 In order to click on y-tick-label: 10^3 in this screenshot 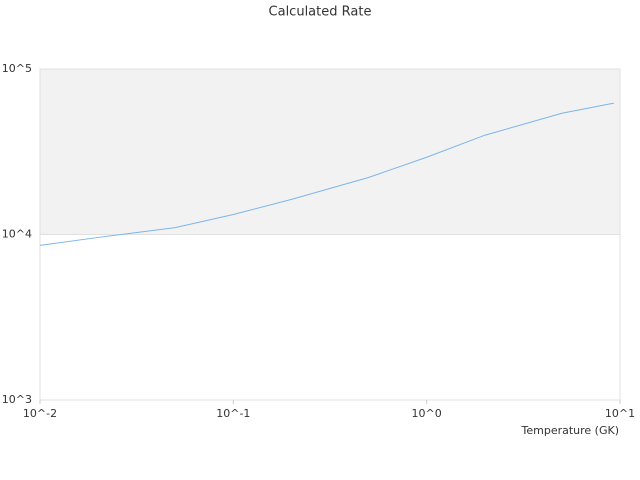, I will do `click(17, 399)`.